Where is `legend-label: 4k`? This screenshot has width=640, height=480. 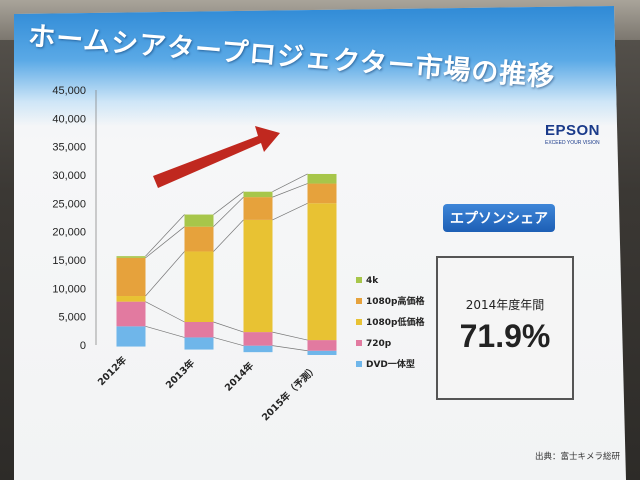 legend-label: 4k is located at coordinates (372, 281).